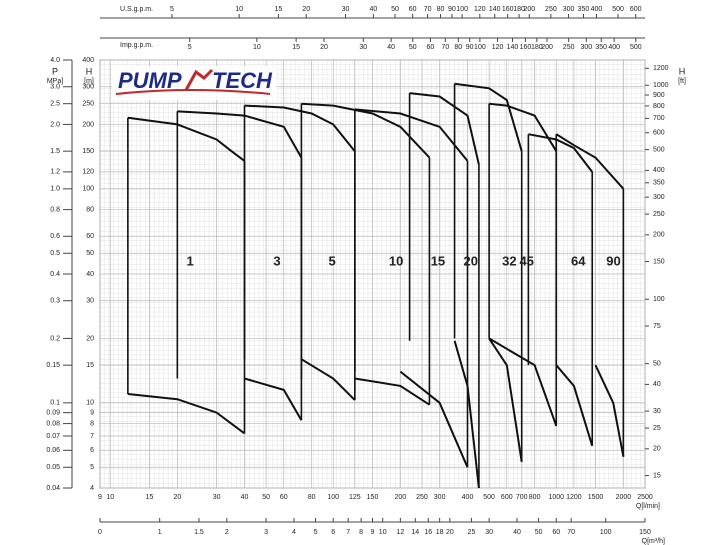 Image resolution: width=705 pixels, height=545 pixels. What do you see at coordinates (53, 488) in the screenshot?
I see `p-tick-label: 0.04` at bounding box center [53, 488].